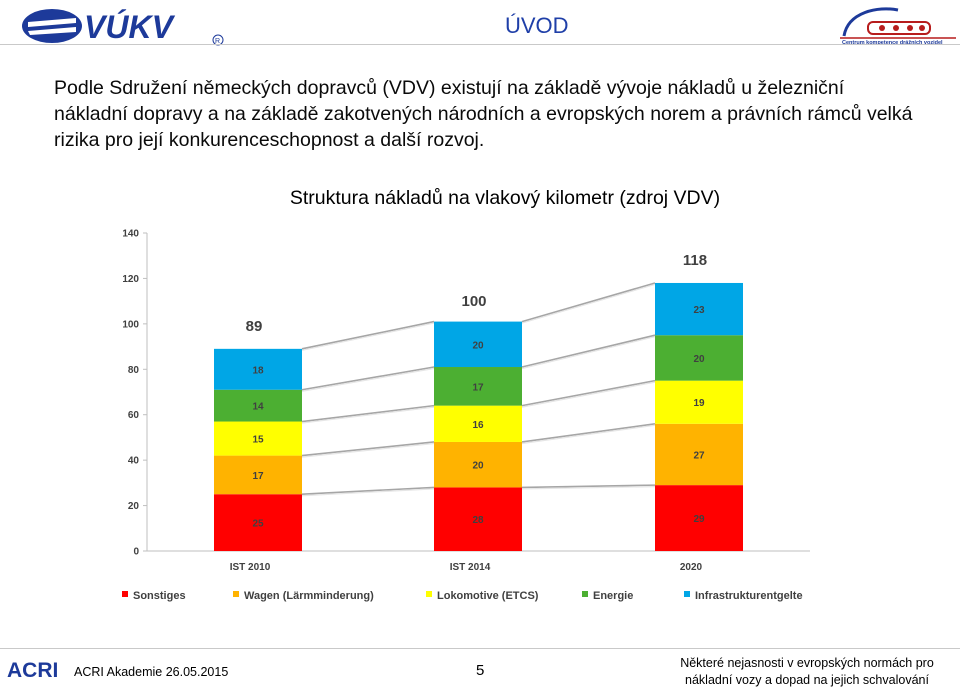 Image resolution: width=960 pixels, height=689 pixels. Describe the element at coordinates (480, 670) in the screenshot. I see `page-number: 5` at that location.